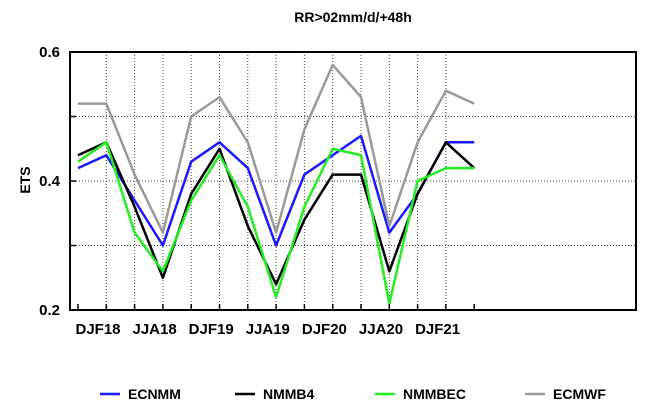  What do you see at coordinates (324, 329) in the screenshot?
I see `x-tick-label: DJF20` at bounding box center [324, 329].